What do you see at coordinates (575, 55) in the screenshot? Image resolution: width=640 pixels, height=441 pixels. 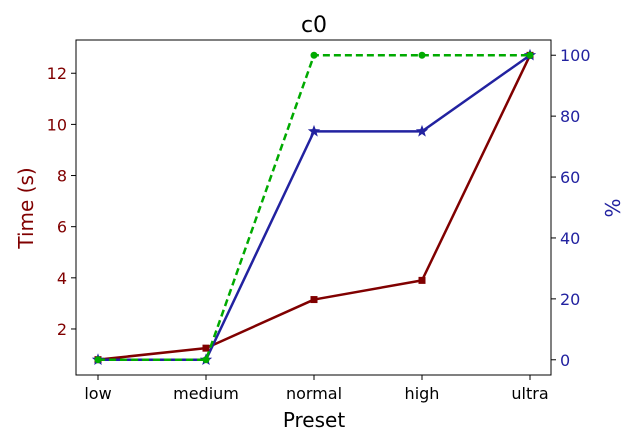 I see `right-y-tick-label: 100` at bounding box center [575, 55].